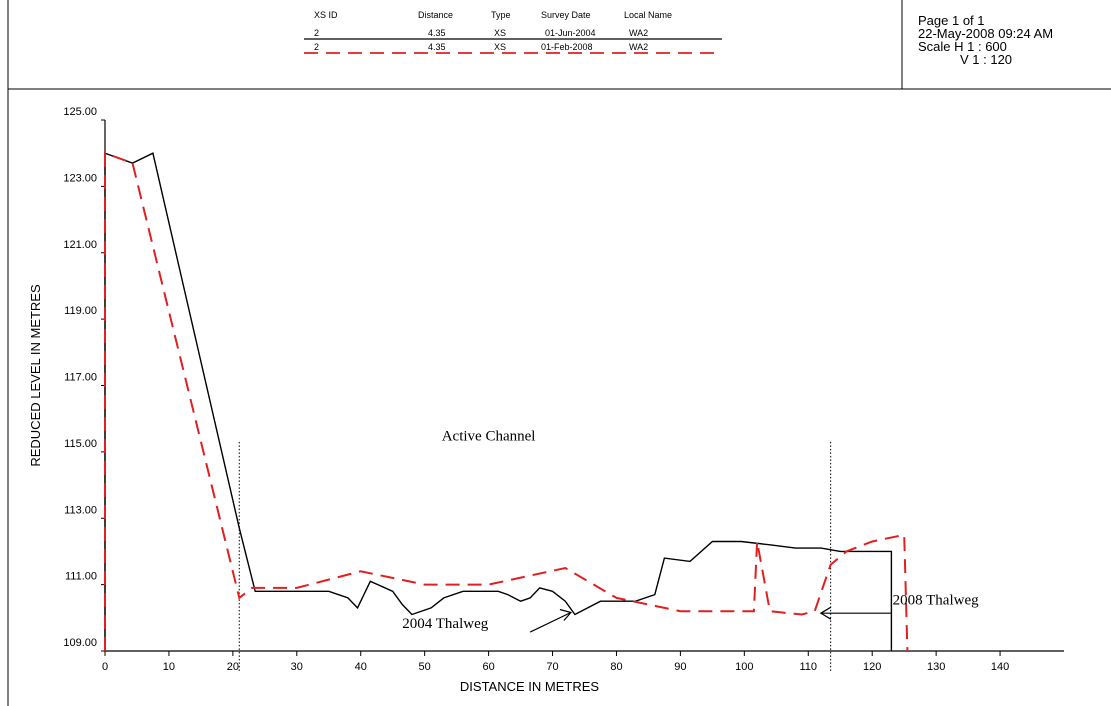 This screenshot has height=706, width=1111. What do you see at coordinates (80, 178) in the screenshot?
I see `y-tick-label: 123.00` at bounding box center [80, 178].